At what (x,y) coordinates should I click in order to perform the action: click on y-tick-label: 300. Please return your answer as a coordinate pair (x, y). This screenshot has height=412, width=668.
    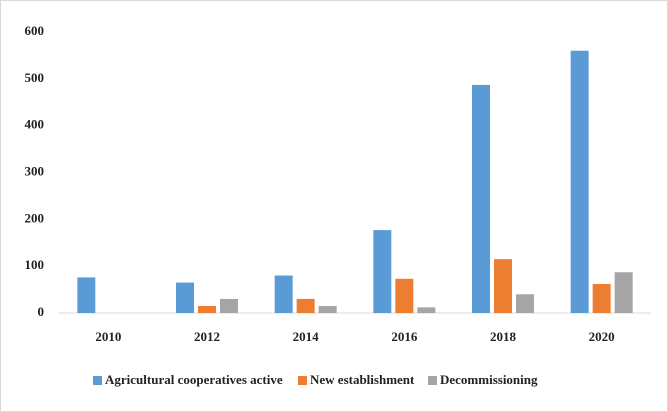
    Looking at the image, I should click on (35, 170).